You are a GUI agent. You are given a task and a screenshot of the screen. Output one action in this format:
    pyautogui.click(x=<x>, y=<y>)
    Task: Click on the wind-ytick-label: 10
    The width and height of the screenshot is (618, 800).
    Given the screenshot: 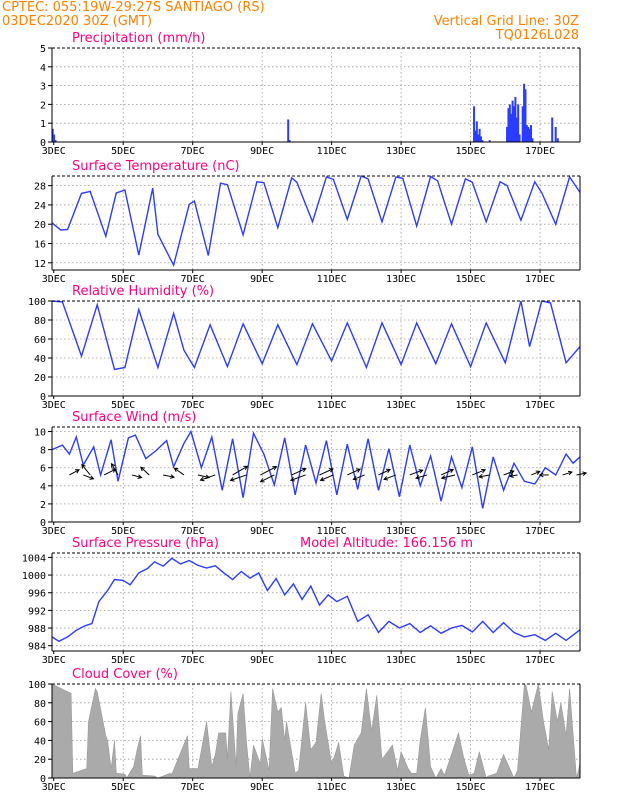 What is the action you would take?
    pyautogui.click(x=40, y=433)
    